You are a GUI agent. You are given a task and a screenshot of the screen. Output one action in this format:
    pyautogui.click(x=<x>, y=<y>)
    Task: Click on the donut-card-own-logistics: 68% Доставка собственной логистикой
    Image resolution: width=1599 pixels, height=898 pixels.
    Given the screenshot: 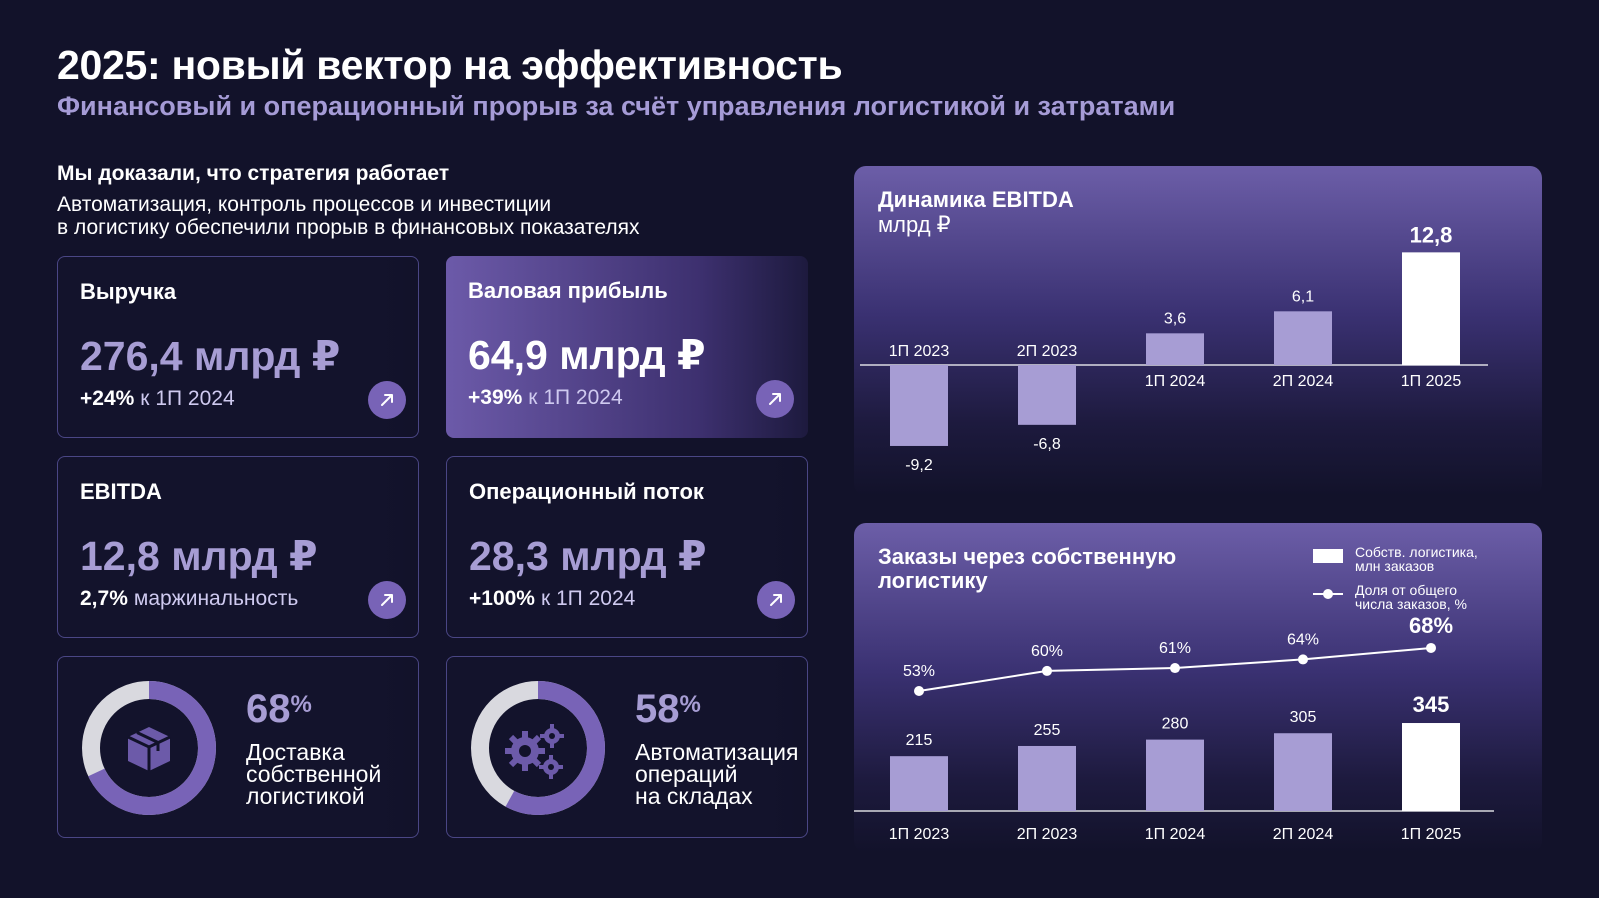 What is the action you would take?
    pyautogui.click(x=238, y=747)
    